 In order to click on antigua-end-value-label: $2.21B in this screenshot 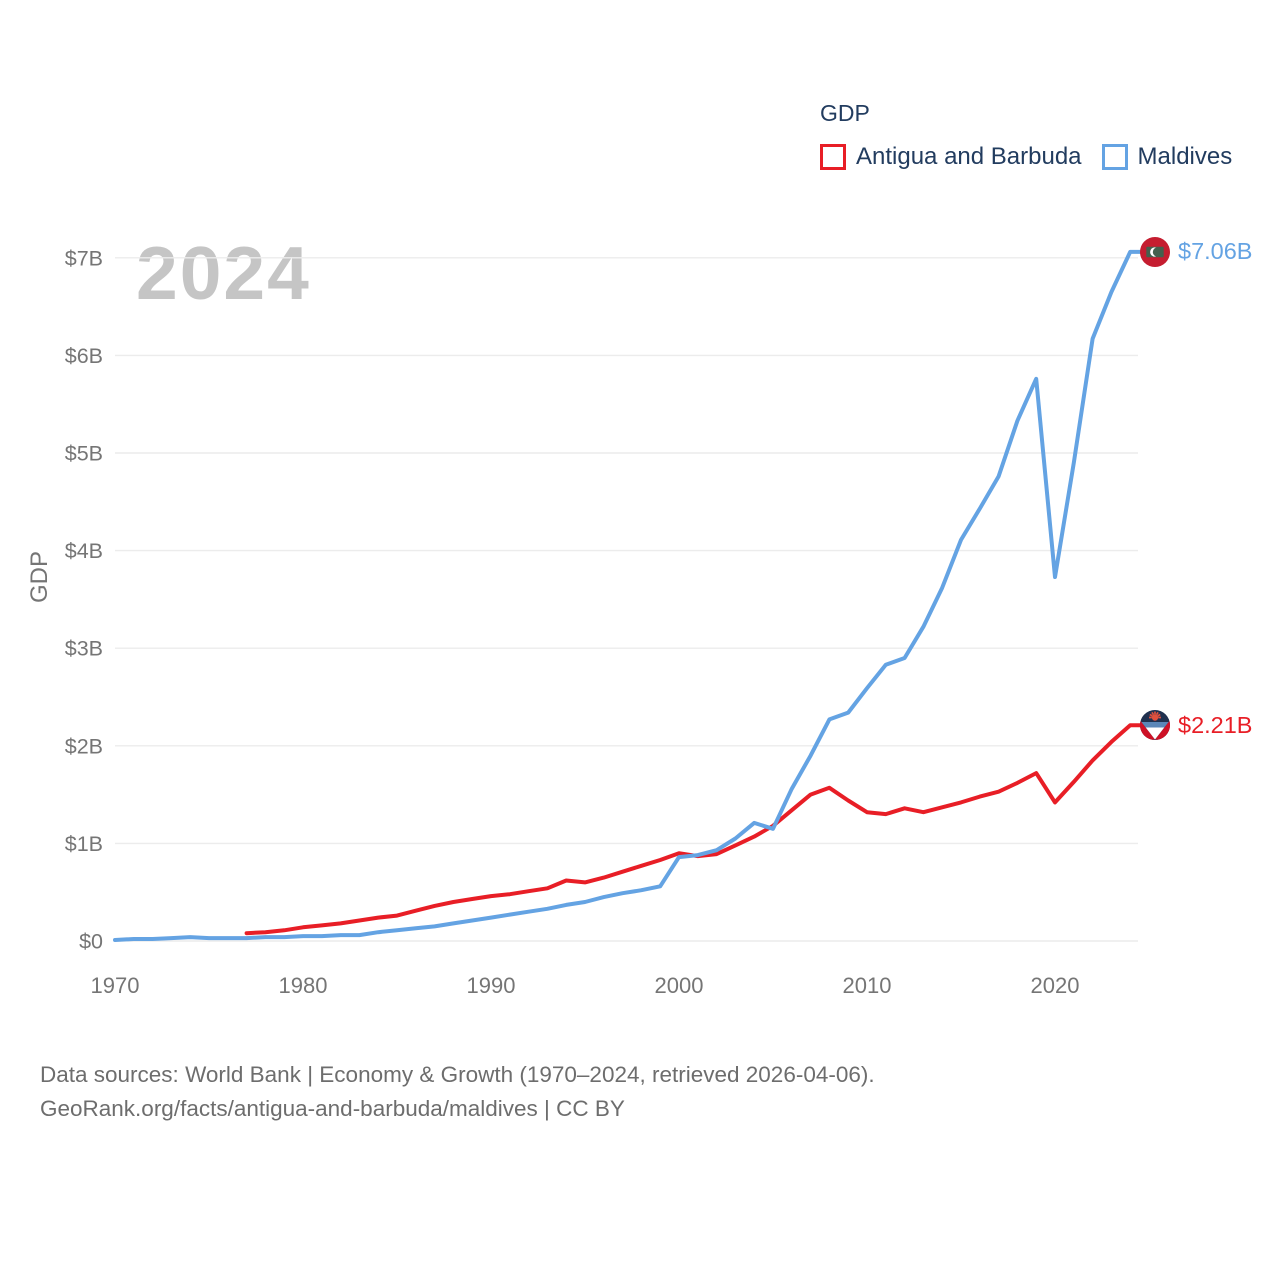, I will do `click(1215, 724)`.